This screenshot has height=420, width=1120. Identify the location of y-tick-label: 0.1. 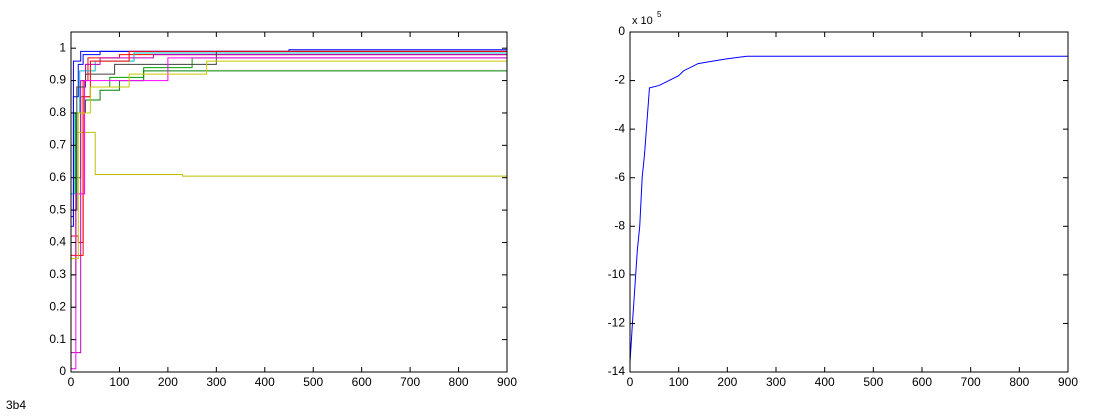
(57, 339).